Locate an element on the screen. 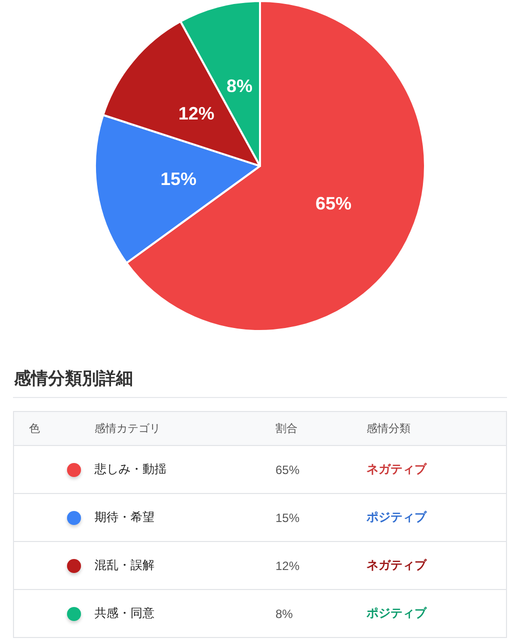  text: 感情カテゴリ is located at coordinates (127, 429).